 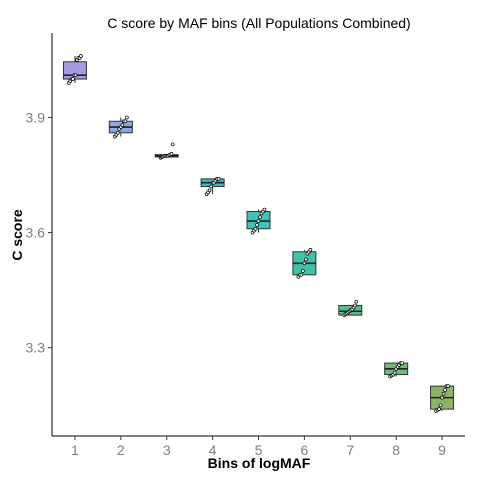 What do you see at coordinates (36, 348) in the screenshot?
I see `y-tick-label: 3.3` at bounding box center [36, 348].